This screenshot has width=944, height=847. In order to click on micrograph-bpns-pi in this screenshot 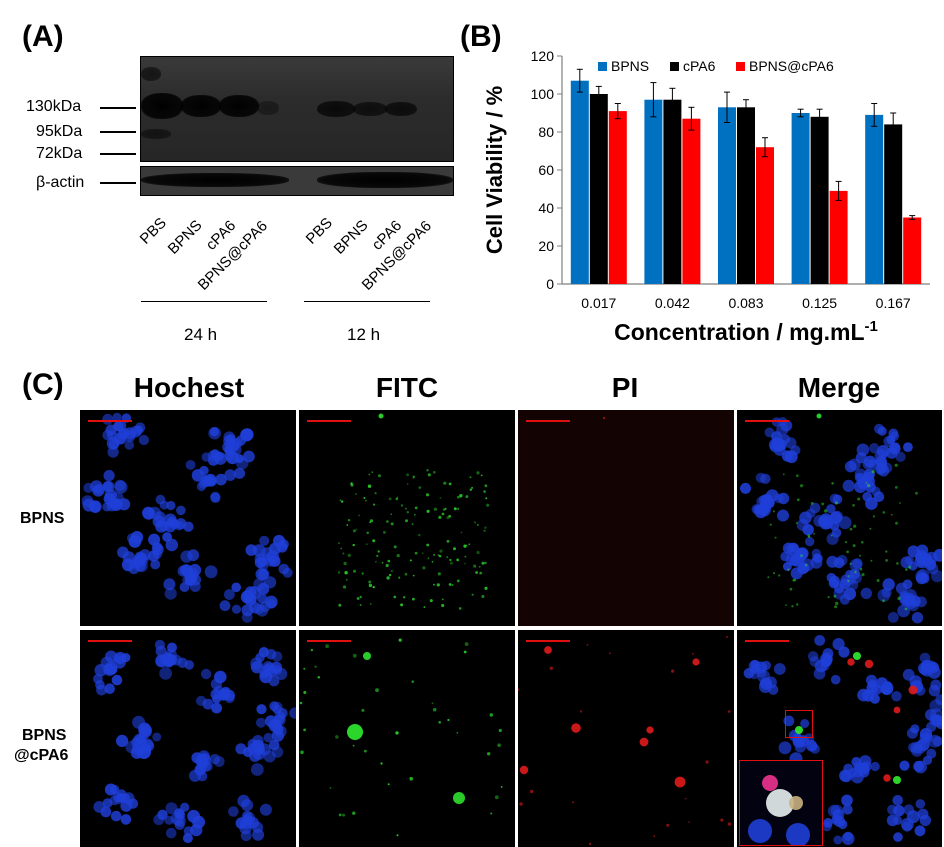, I will do `click(626, 518)`.